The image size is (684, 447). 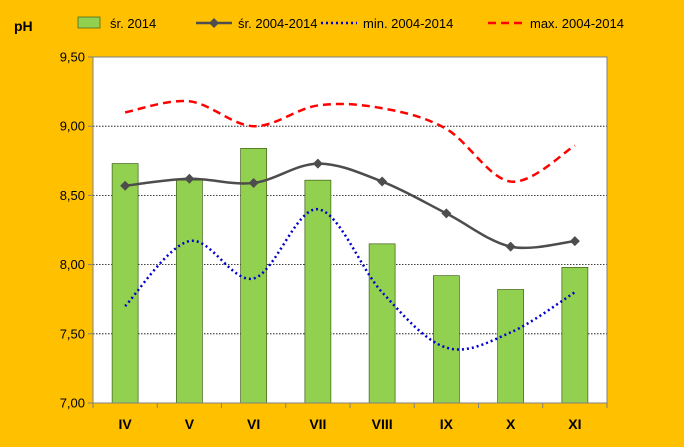 I want to click on x-axis-ticks: IV V VI VII VIII IX X XI, so click(x=350, y=417).